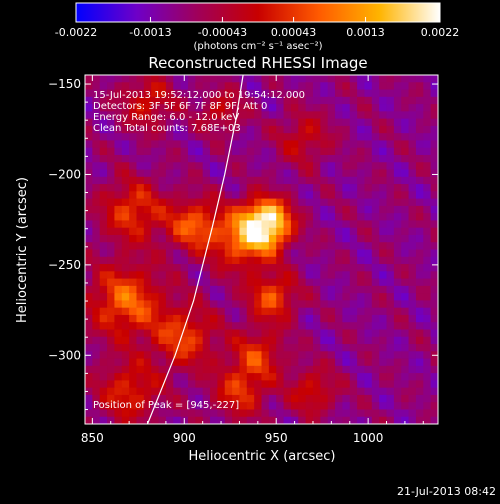 The width and height of the screenshot is (500, 504). What do you see at coordinates (180, 106) in the screenshot?
I see `annotation-detectors: Detectors: 3F 5F 6F 7F 8F 9F, Att 0` at bounding box center [180, 106].